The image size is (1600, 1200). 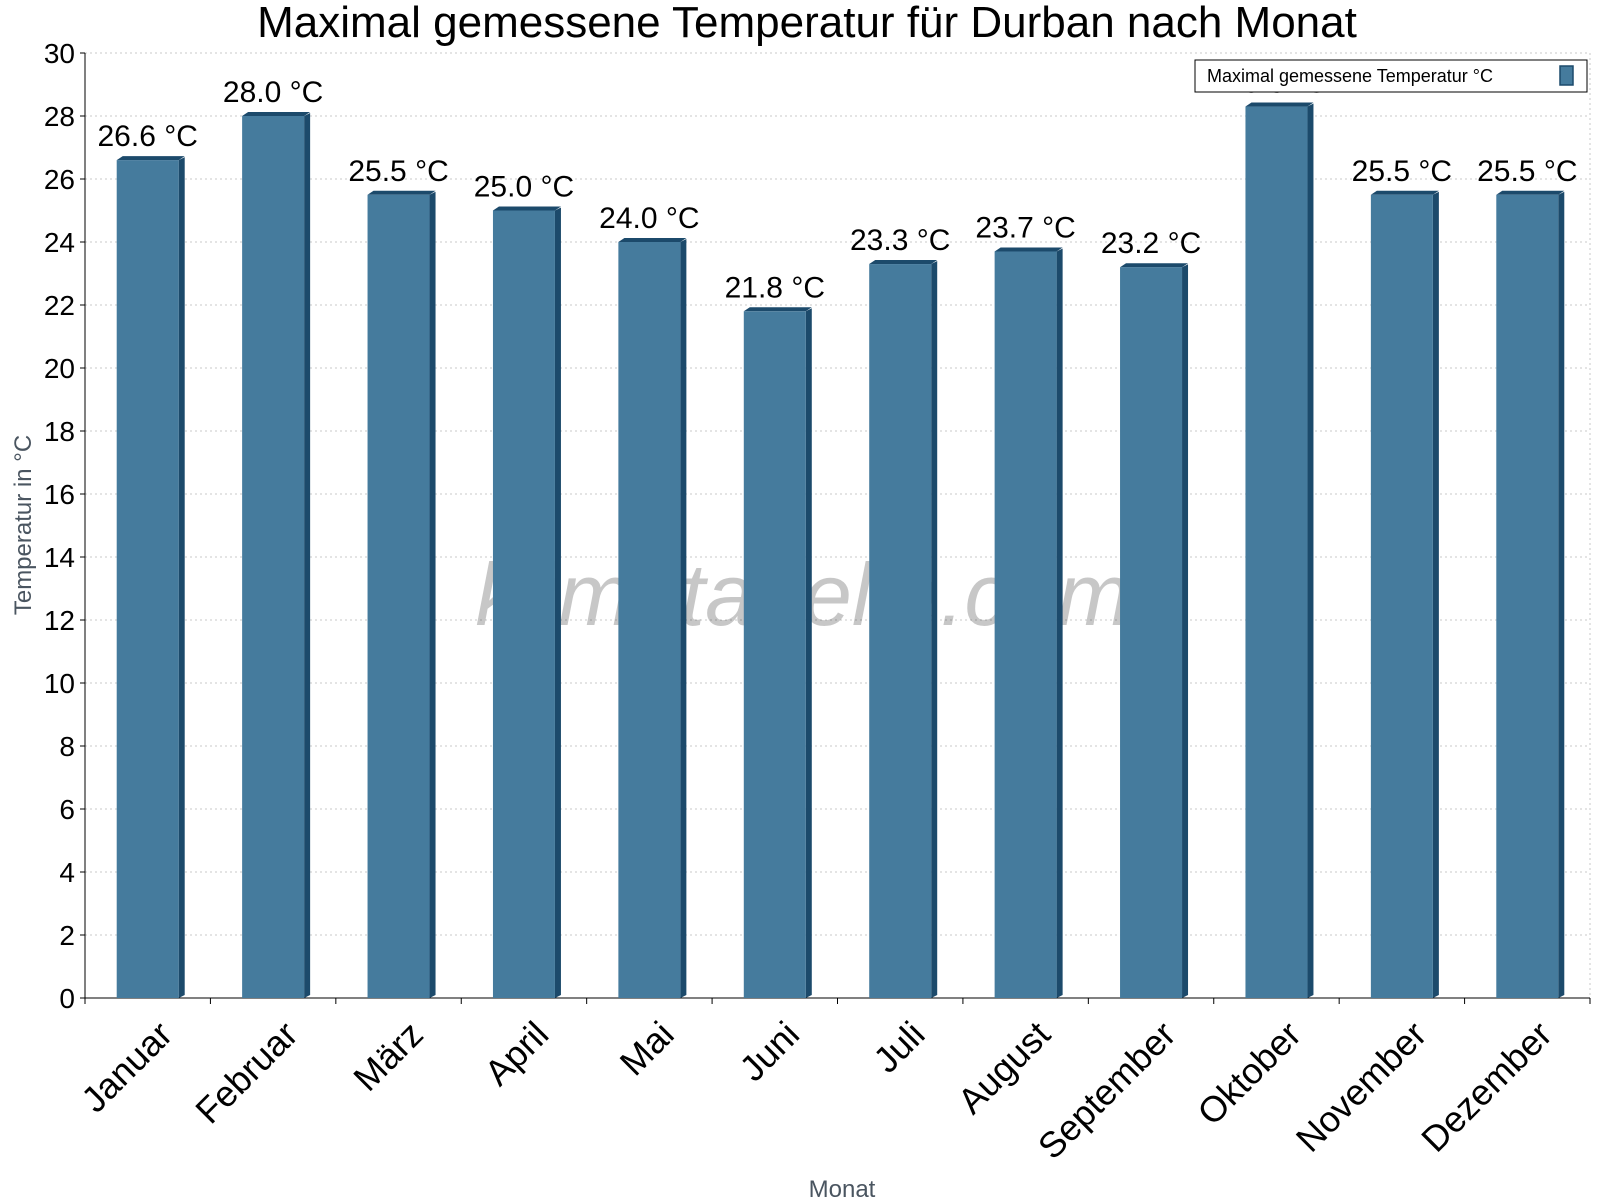 I want to click on x-tick-label: April, so click(x=516, y=1053).